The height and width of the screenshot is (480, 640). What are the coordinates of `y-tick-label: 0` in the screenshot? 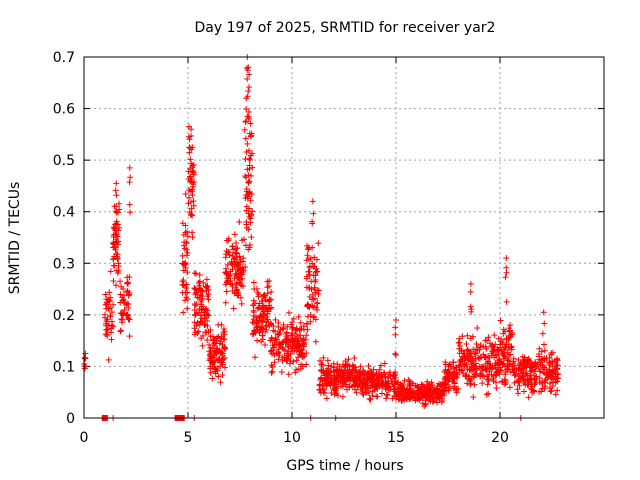 It's located at (70, 419).